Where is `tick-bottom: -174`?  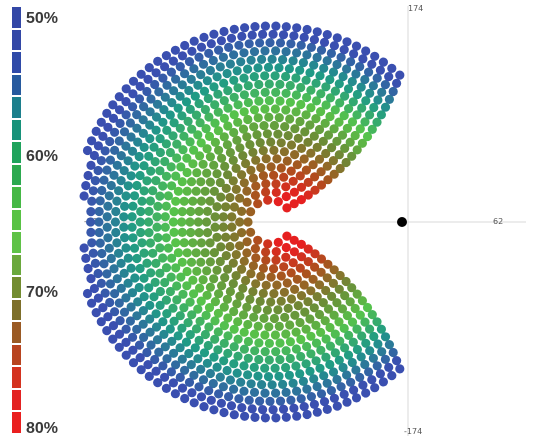
tick-bottom: -174 is located at coordinates (413, 431).